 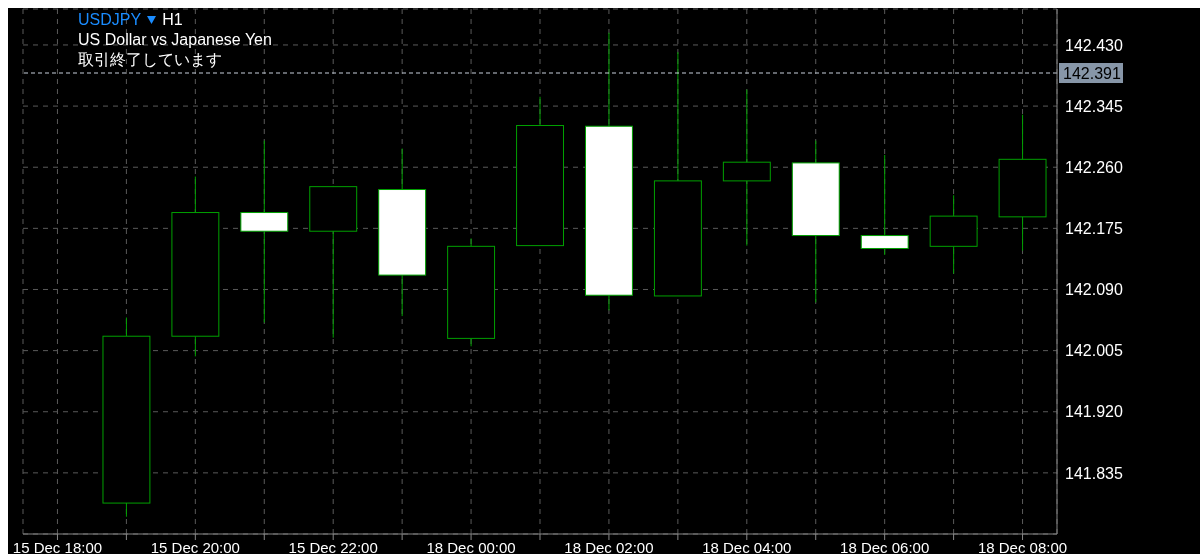 What do you see at coordinates (195, 546) in the screenshot?
I see `x-tick-label: 15 Dec 20:00` at bounding box center [195, 546].